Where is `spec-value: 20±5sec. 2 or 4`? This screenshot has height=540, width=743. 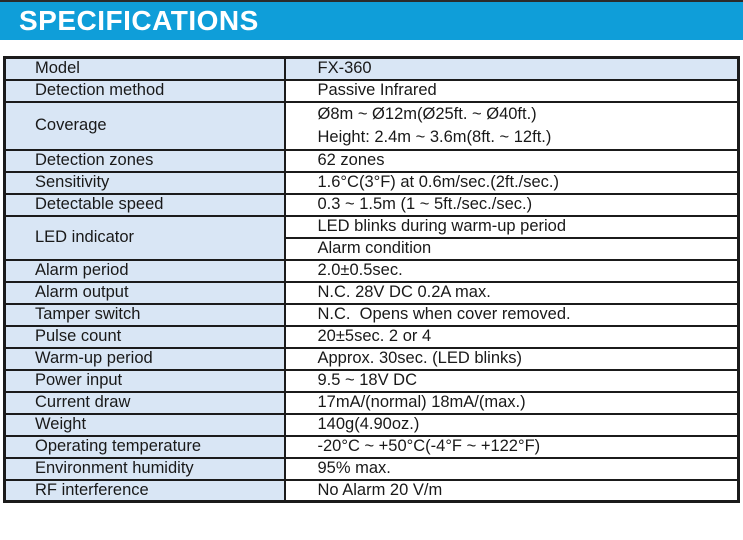 spec-value: 20±5sec. 2 or 4 is located at coordinates (511, 336).